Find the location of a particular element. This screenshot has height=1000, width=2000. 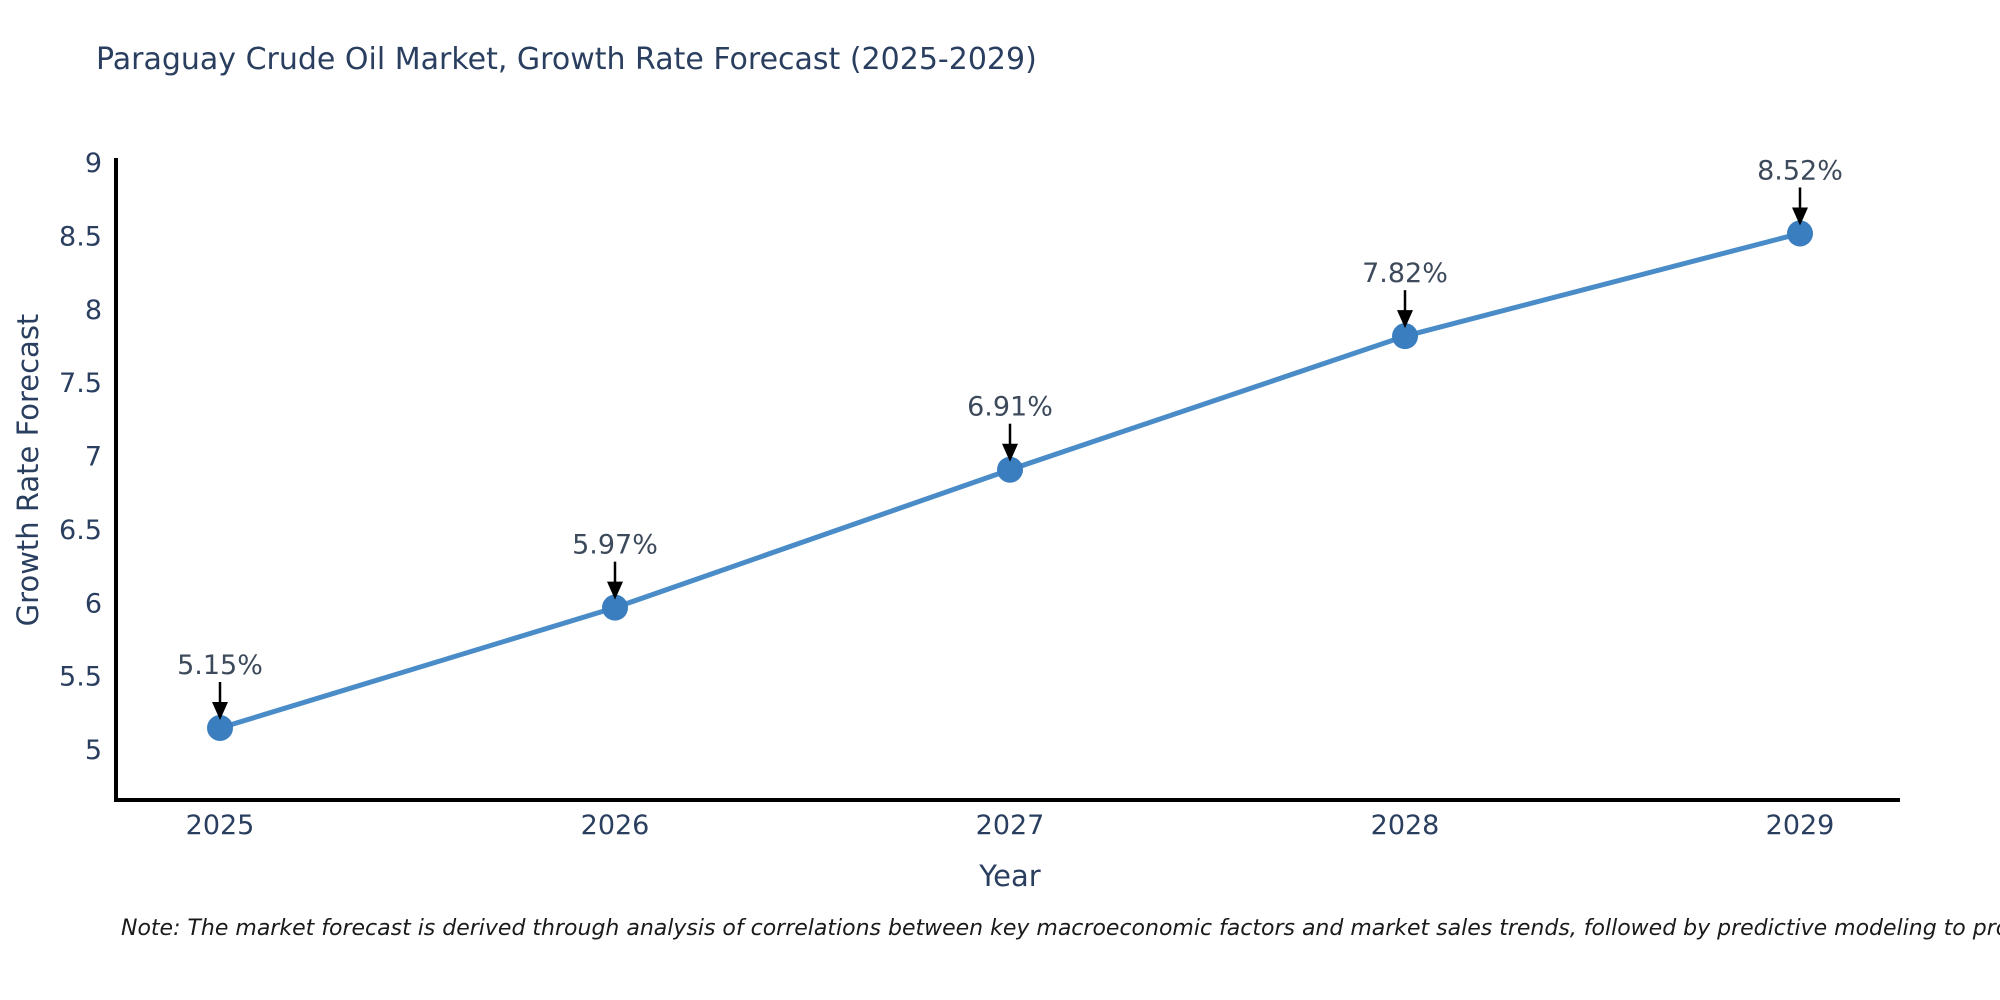

y-tick-label: 7.5 is located at coordinates (80, 383).